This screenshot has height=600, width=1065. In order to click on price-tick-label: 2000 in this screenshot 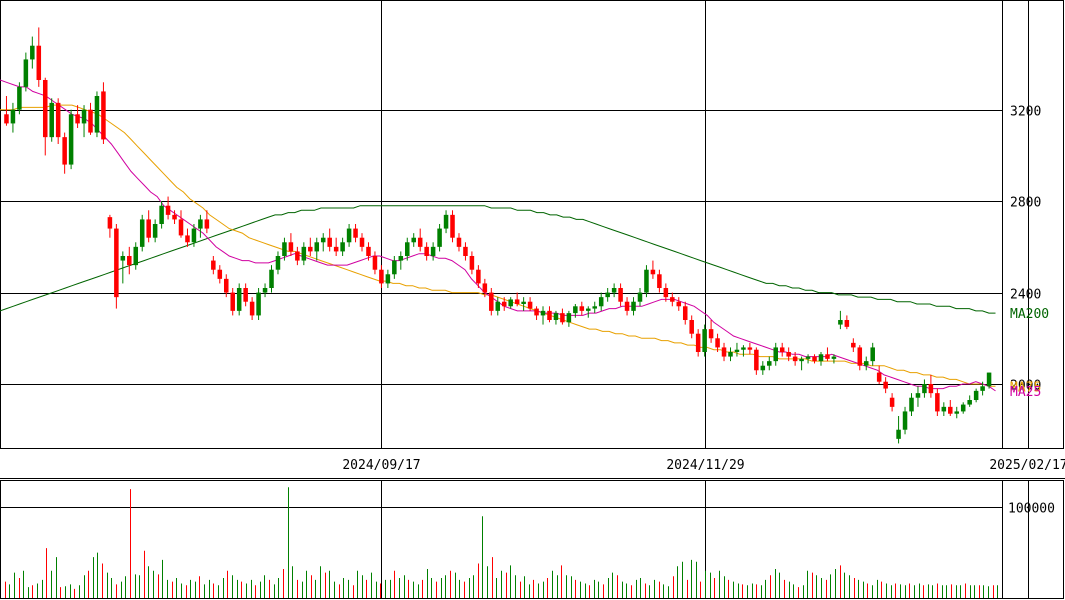, I will do `click(1025, 386)`.